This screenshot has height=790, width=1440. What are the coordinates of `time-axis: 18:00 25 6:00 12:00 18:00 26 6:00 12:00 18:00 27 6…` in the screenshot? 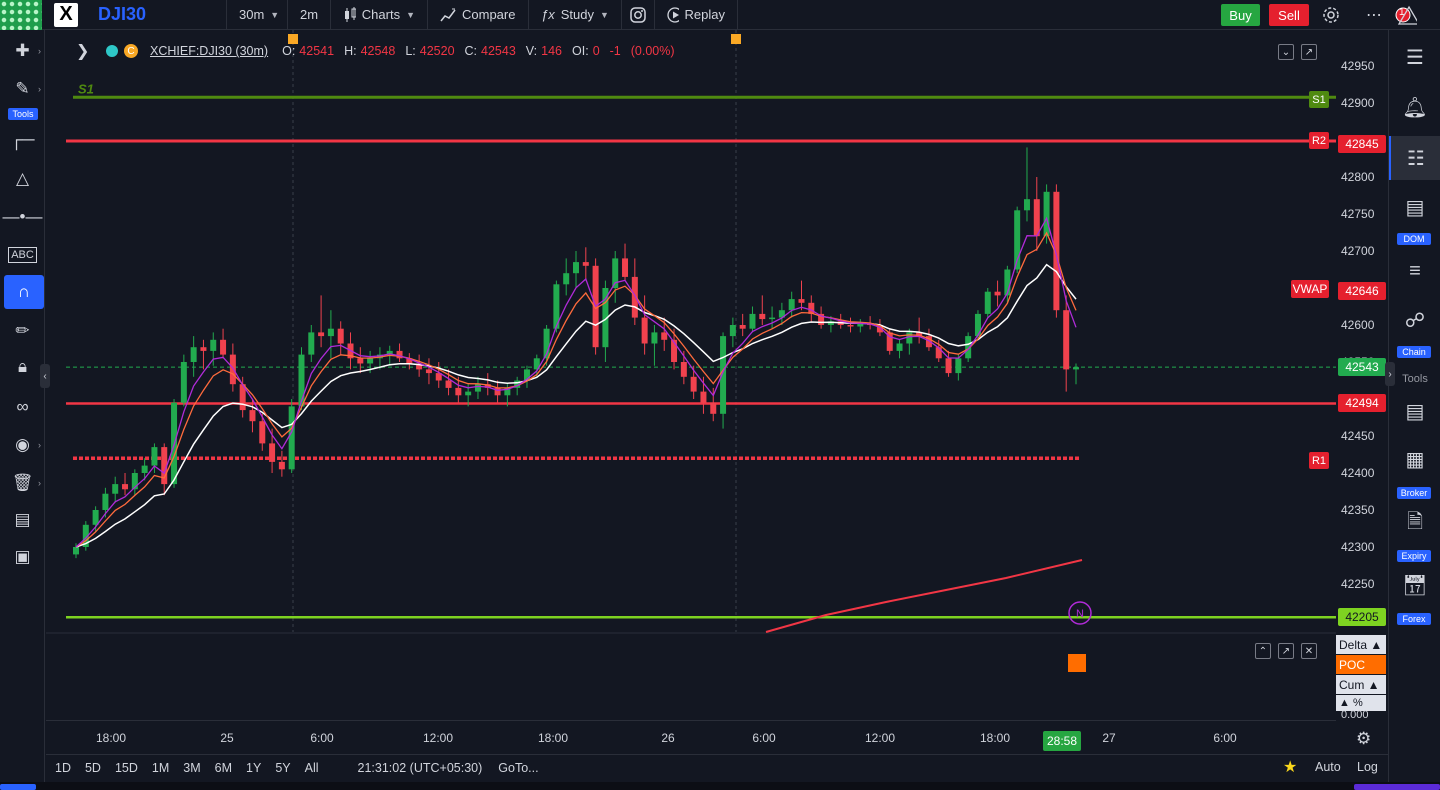 It's located at (691, 737).